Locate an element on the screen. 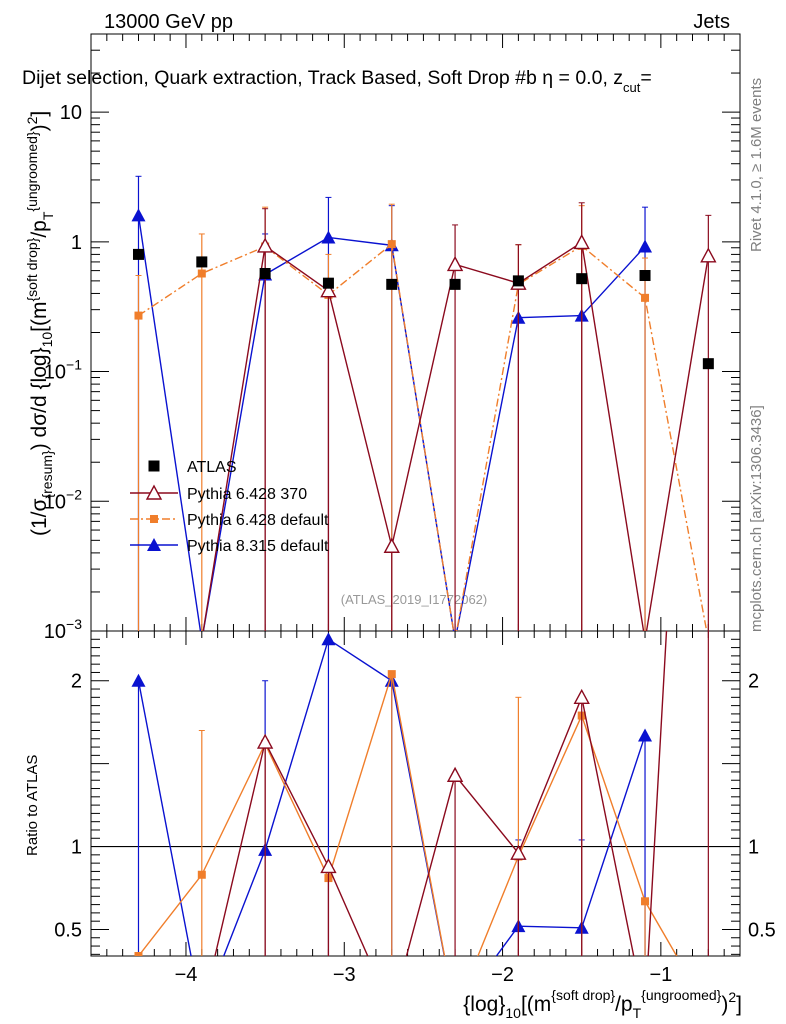 The height and width of the screenshot is (1024, 786). x-axis-title: {log}10[(m{soft drop}/pT{ungroomed})2] is located at coordinates (602, 1004).